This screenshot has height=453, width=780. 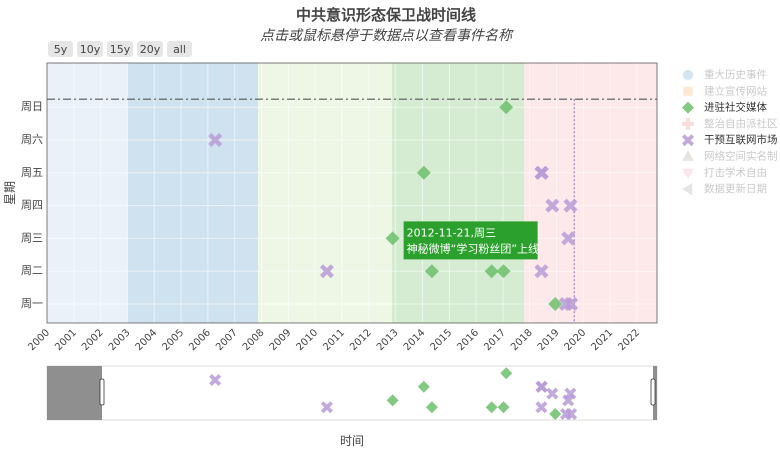 I want to click on range-button-label: 10y, so click(x=90, y=49).